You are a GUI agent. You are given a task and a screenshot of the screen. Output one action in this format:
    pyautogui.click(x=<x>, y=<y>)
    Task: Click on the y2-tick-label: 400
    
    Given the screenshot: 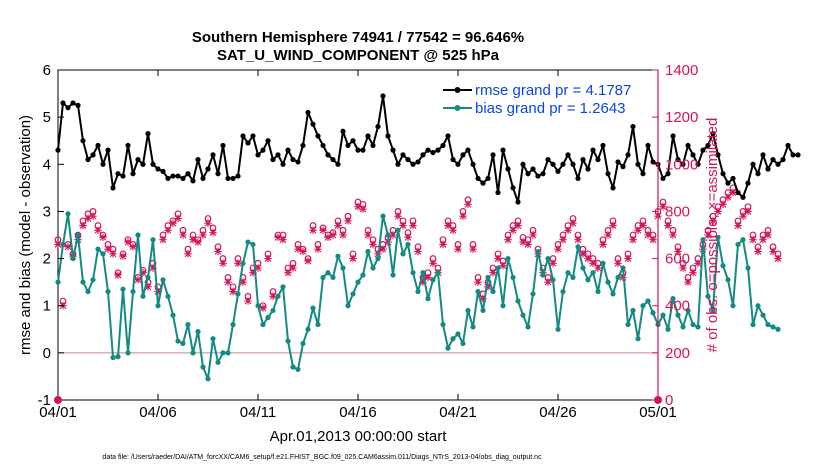 What is the action you would take?
    pyautogui.click(x=677, y=306)
    